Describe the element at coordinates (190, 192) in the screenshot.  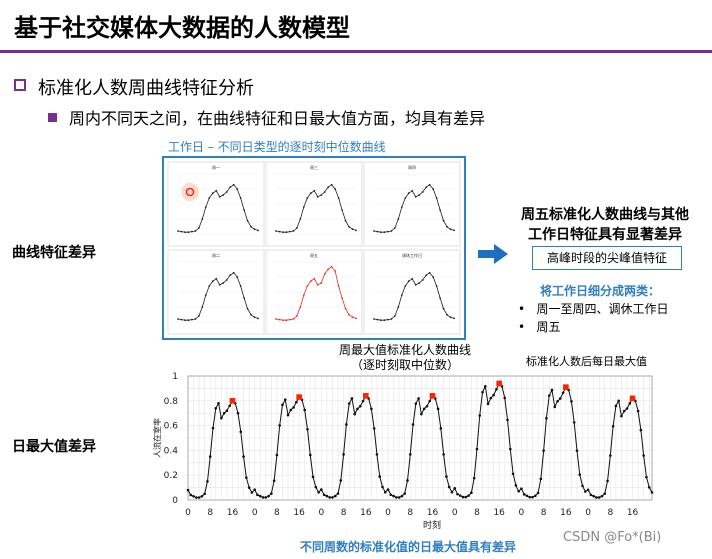
I see `cursor-ring-icon` at that location.